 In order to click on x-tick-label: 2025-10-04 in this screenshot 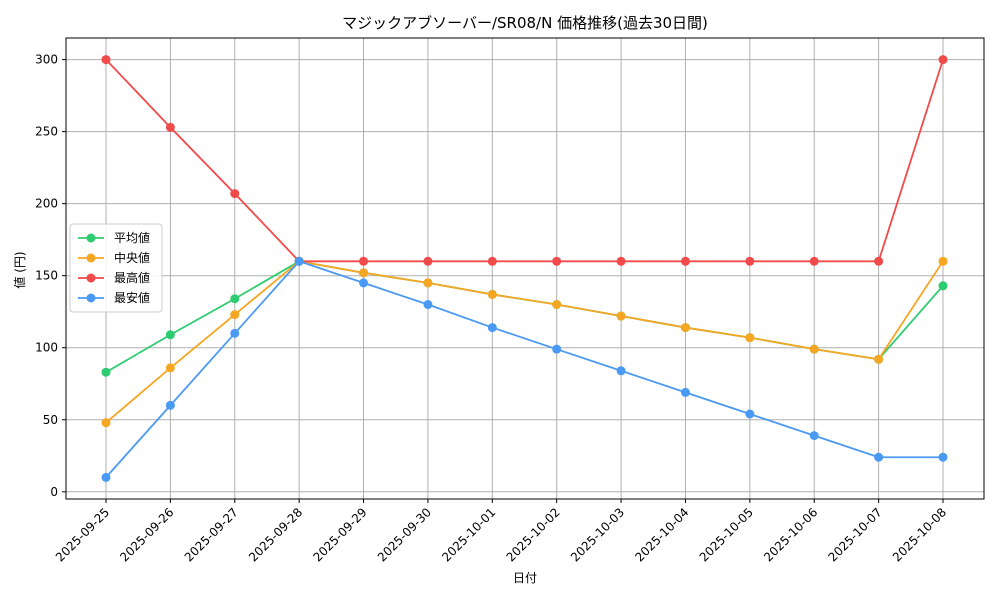, I will do `click(661, 534)`.